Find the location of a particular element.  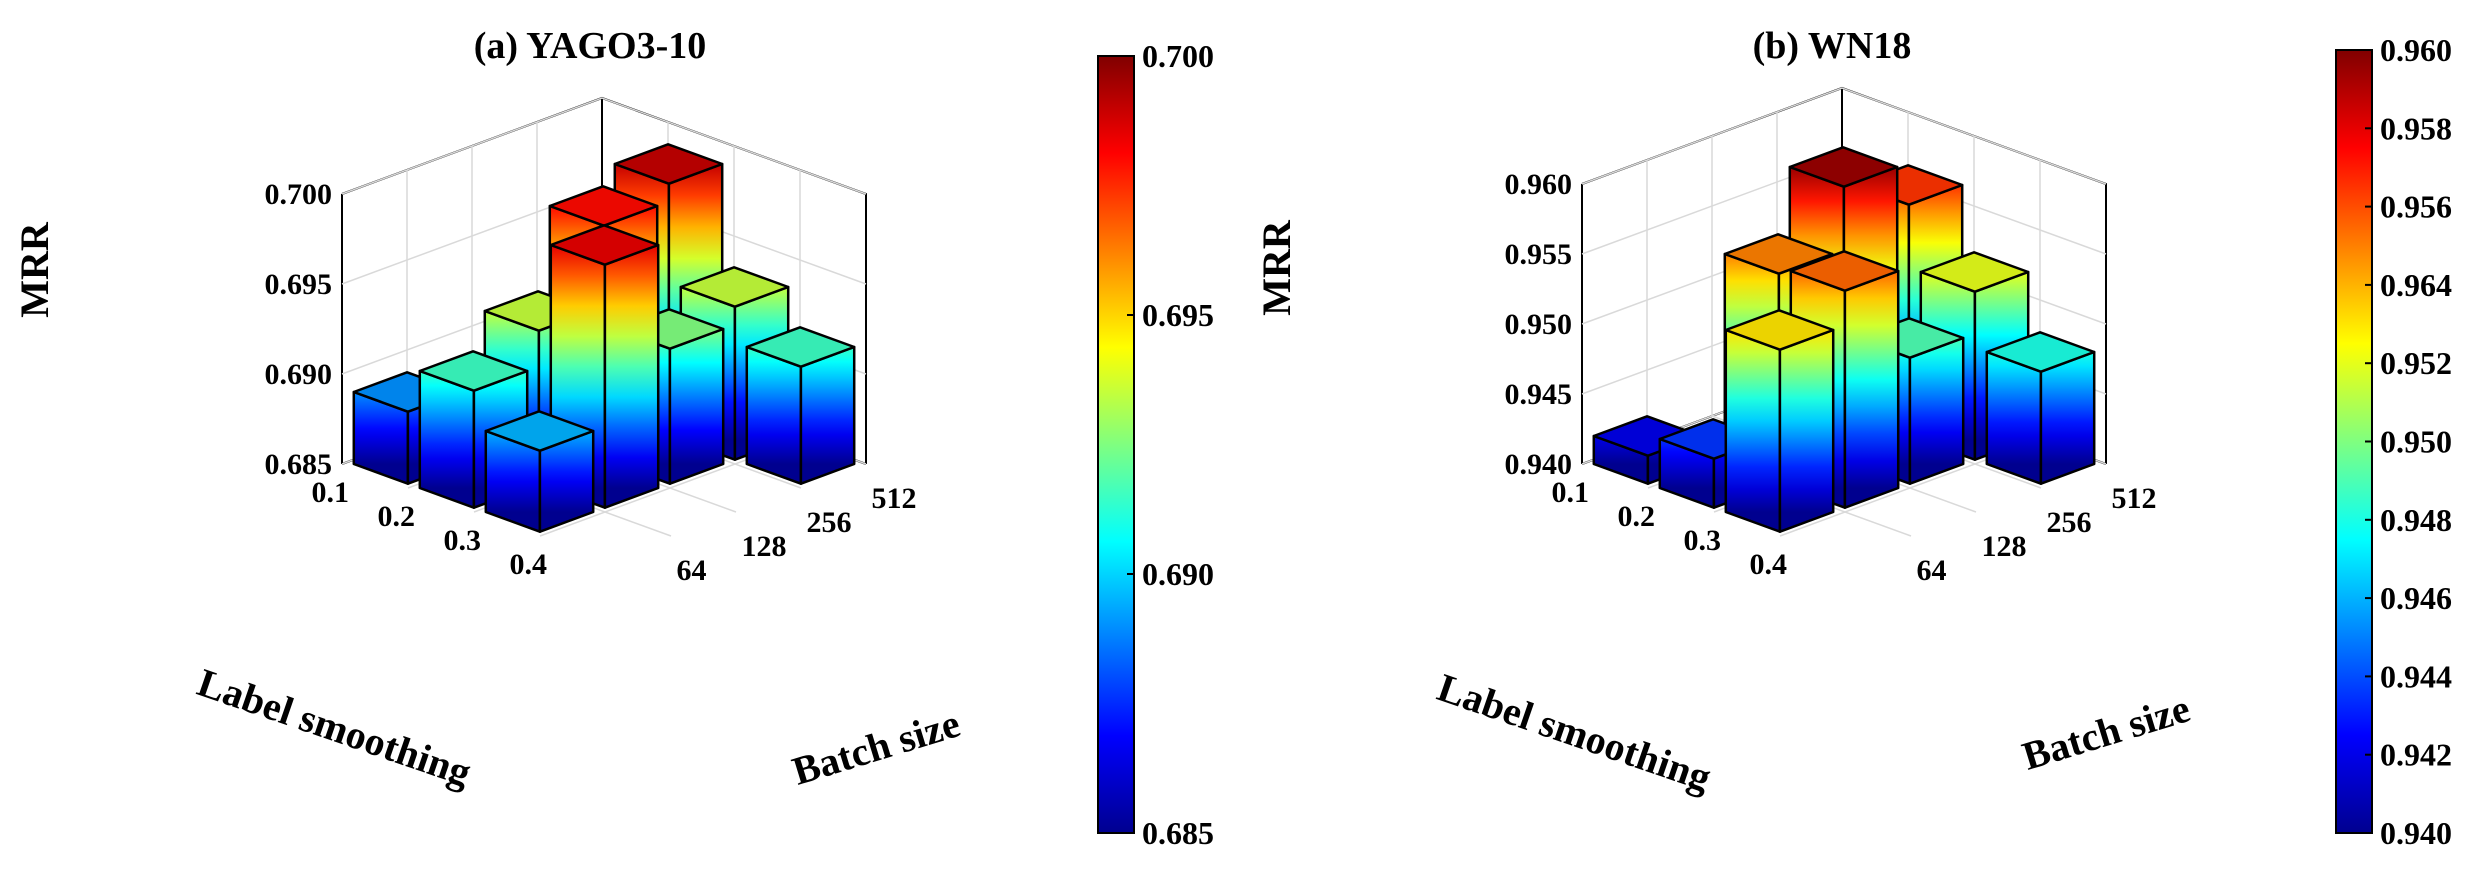

z-tick-label: 0.685 is located at coordinates (299, 464).